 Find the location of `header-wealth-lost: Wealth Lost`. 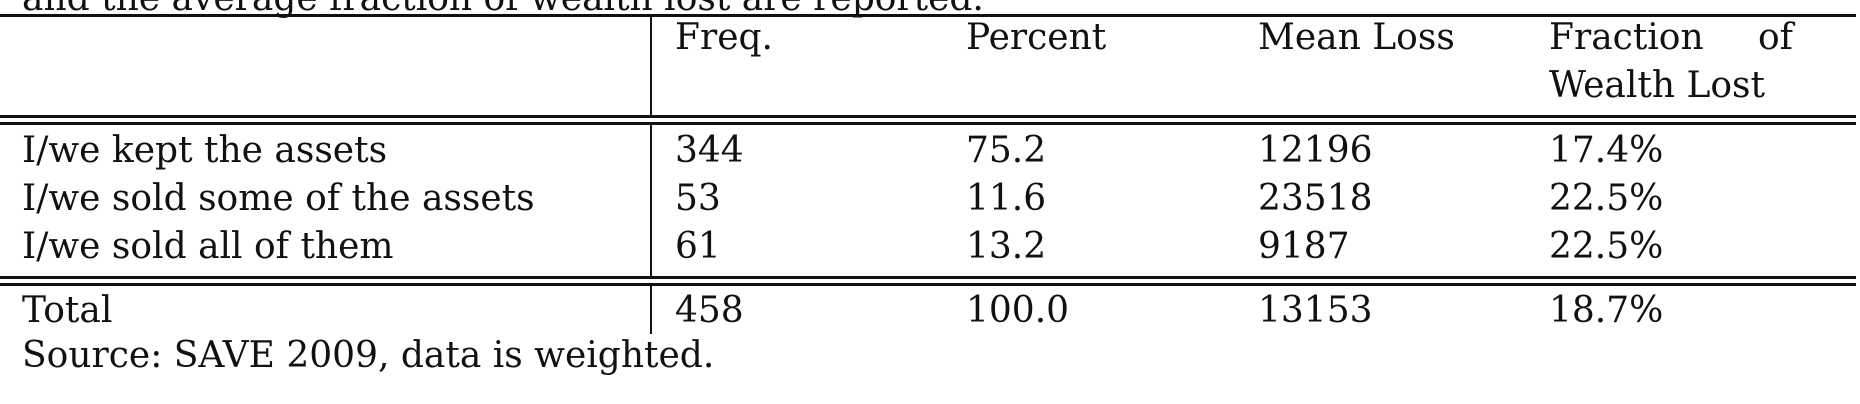

header-wealth-lost: Wealth Lost is located at coordinates (1657, 85).